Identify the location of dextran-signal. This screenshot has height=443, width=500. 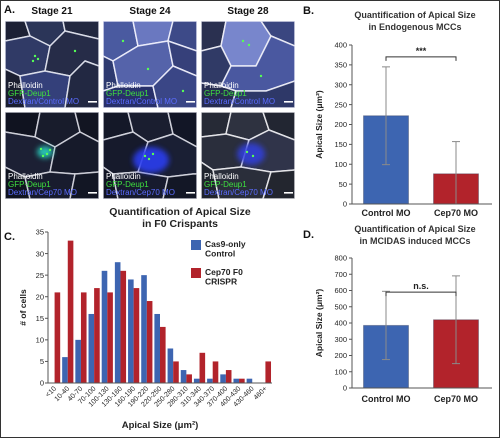
(151, 160).